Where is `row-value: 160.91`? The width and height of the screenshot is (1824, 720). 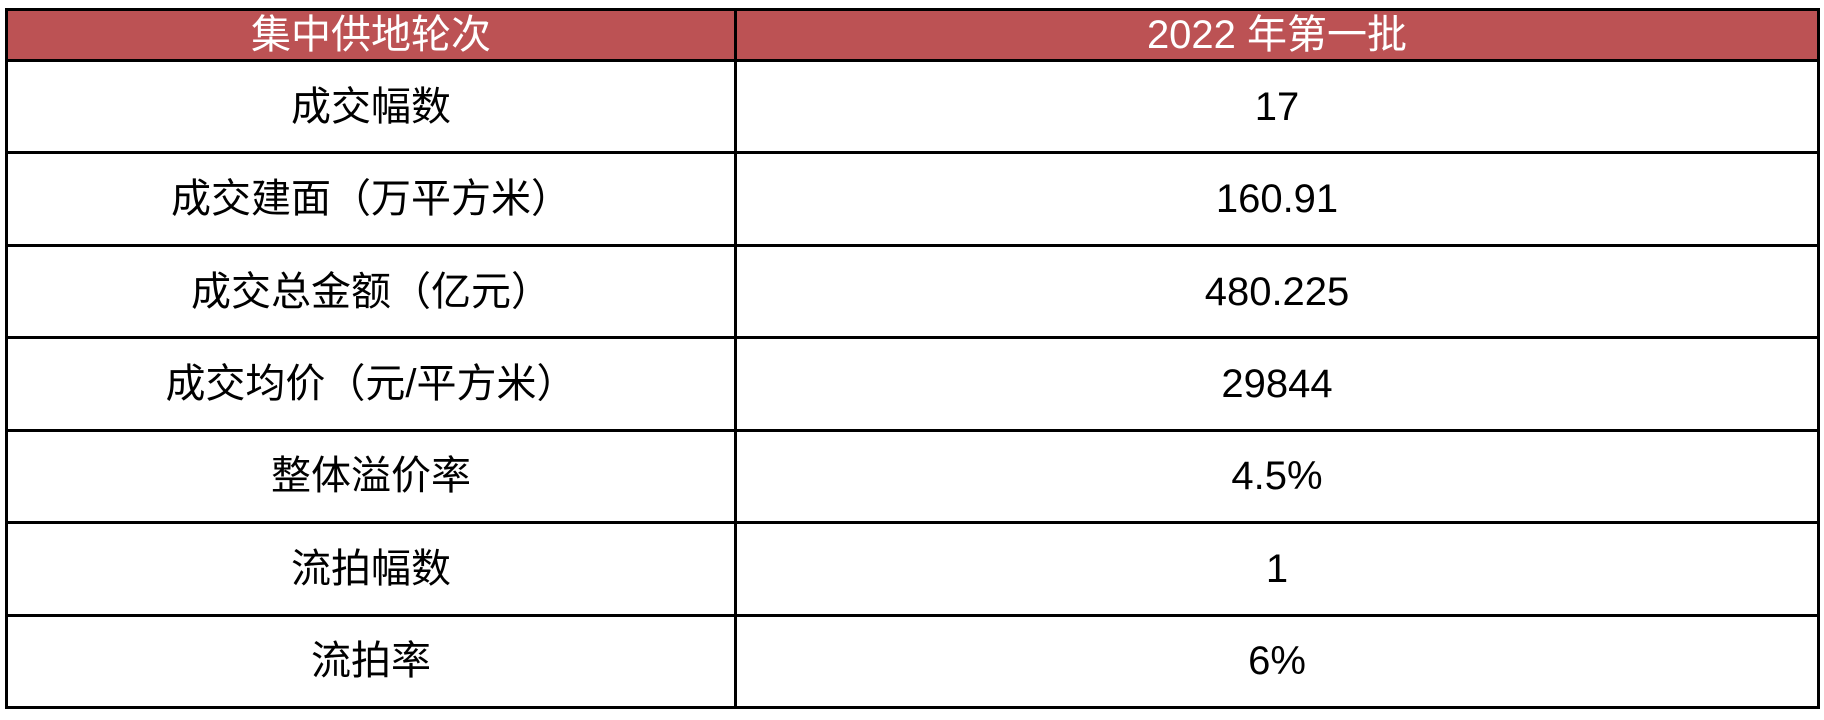
row-value: 160.91 is located at coordinates (1277, 199).